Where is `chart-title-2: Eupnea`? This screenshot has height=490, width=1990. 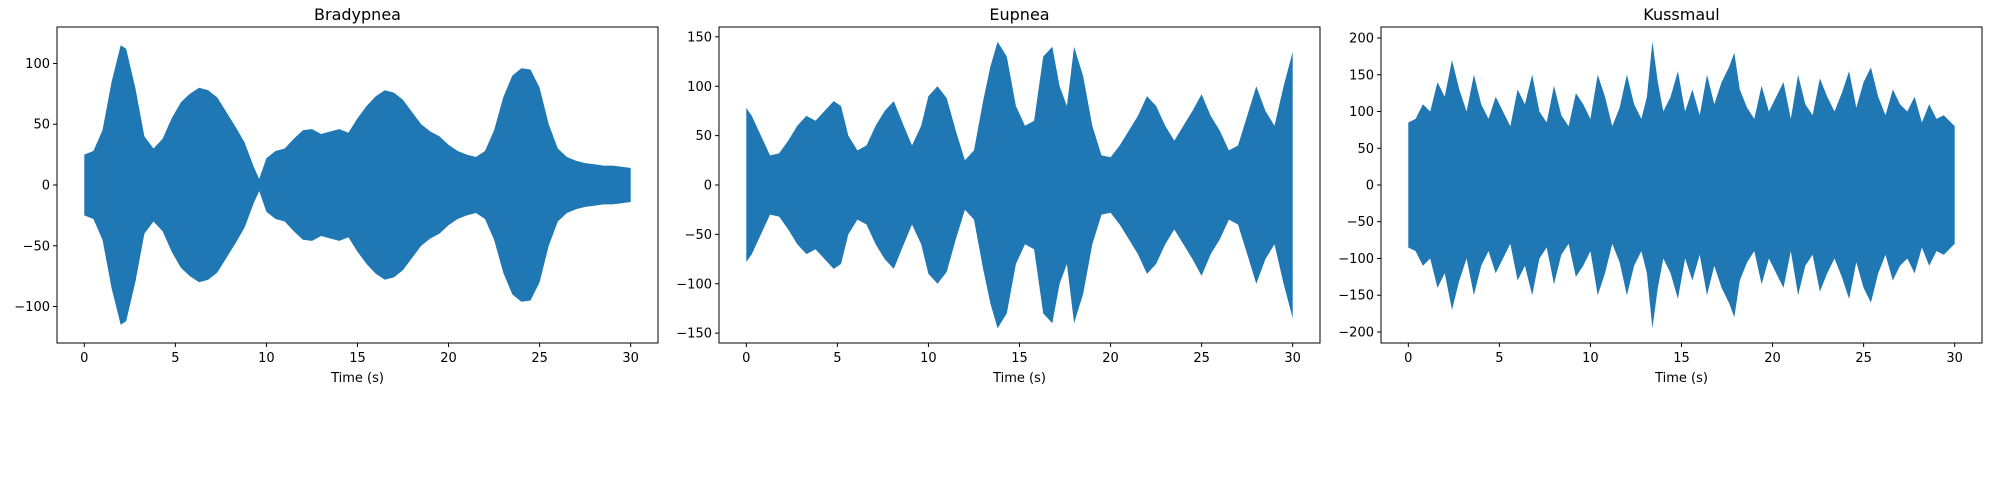
chart-title-2: Eupnea is located at coordinates (1019, 14).